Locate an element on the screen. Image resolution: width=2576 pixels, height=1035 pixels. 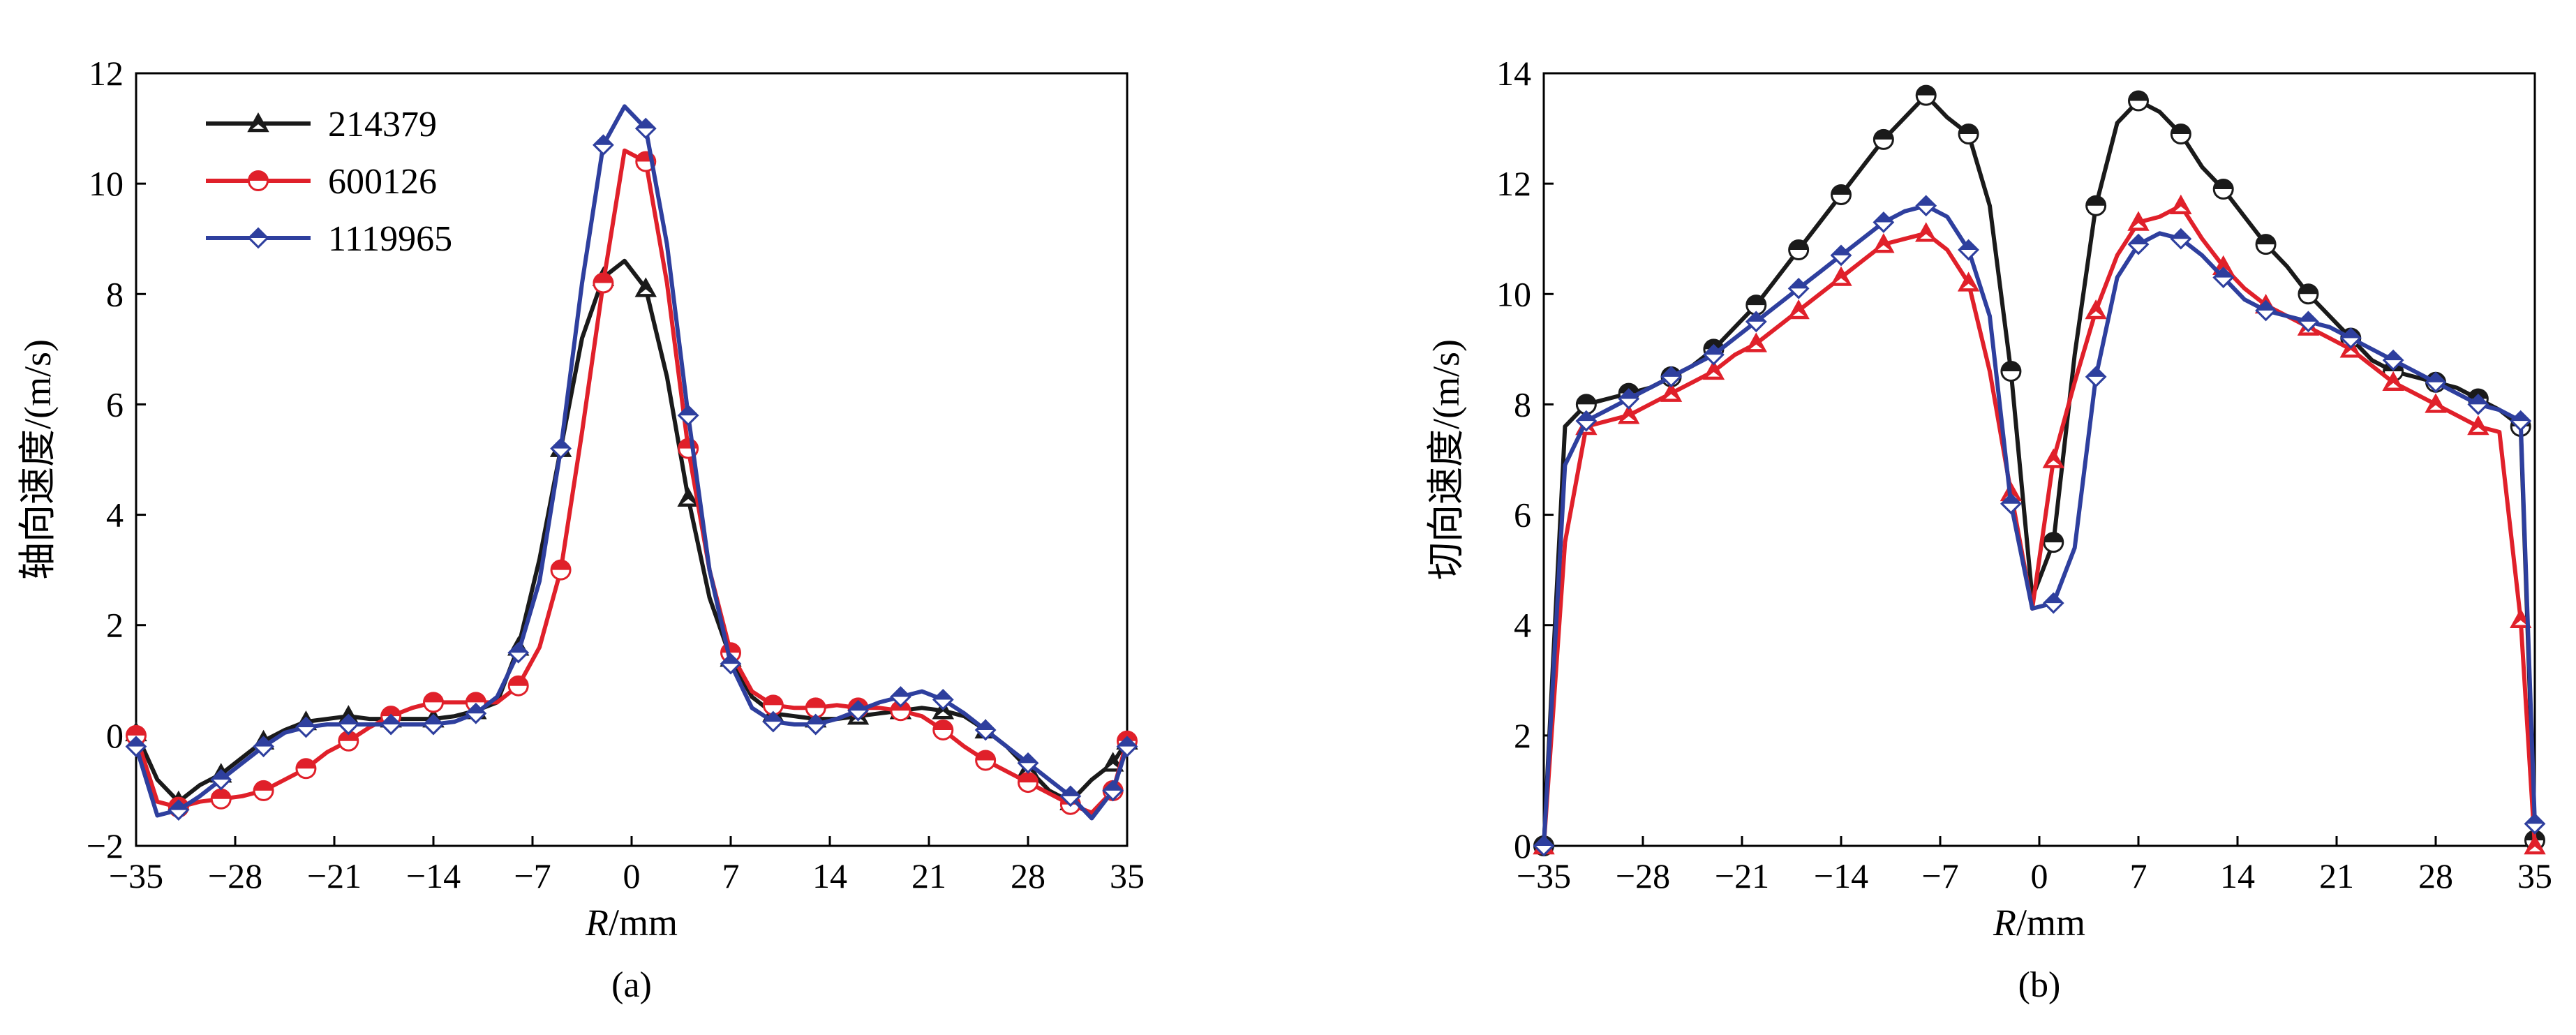
y-axis-label: 轴向速度/(m/s) is located at coordinates (38, 459).